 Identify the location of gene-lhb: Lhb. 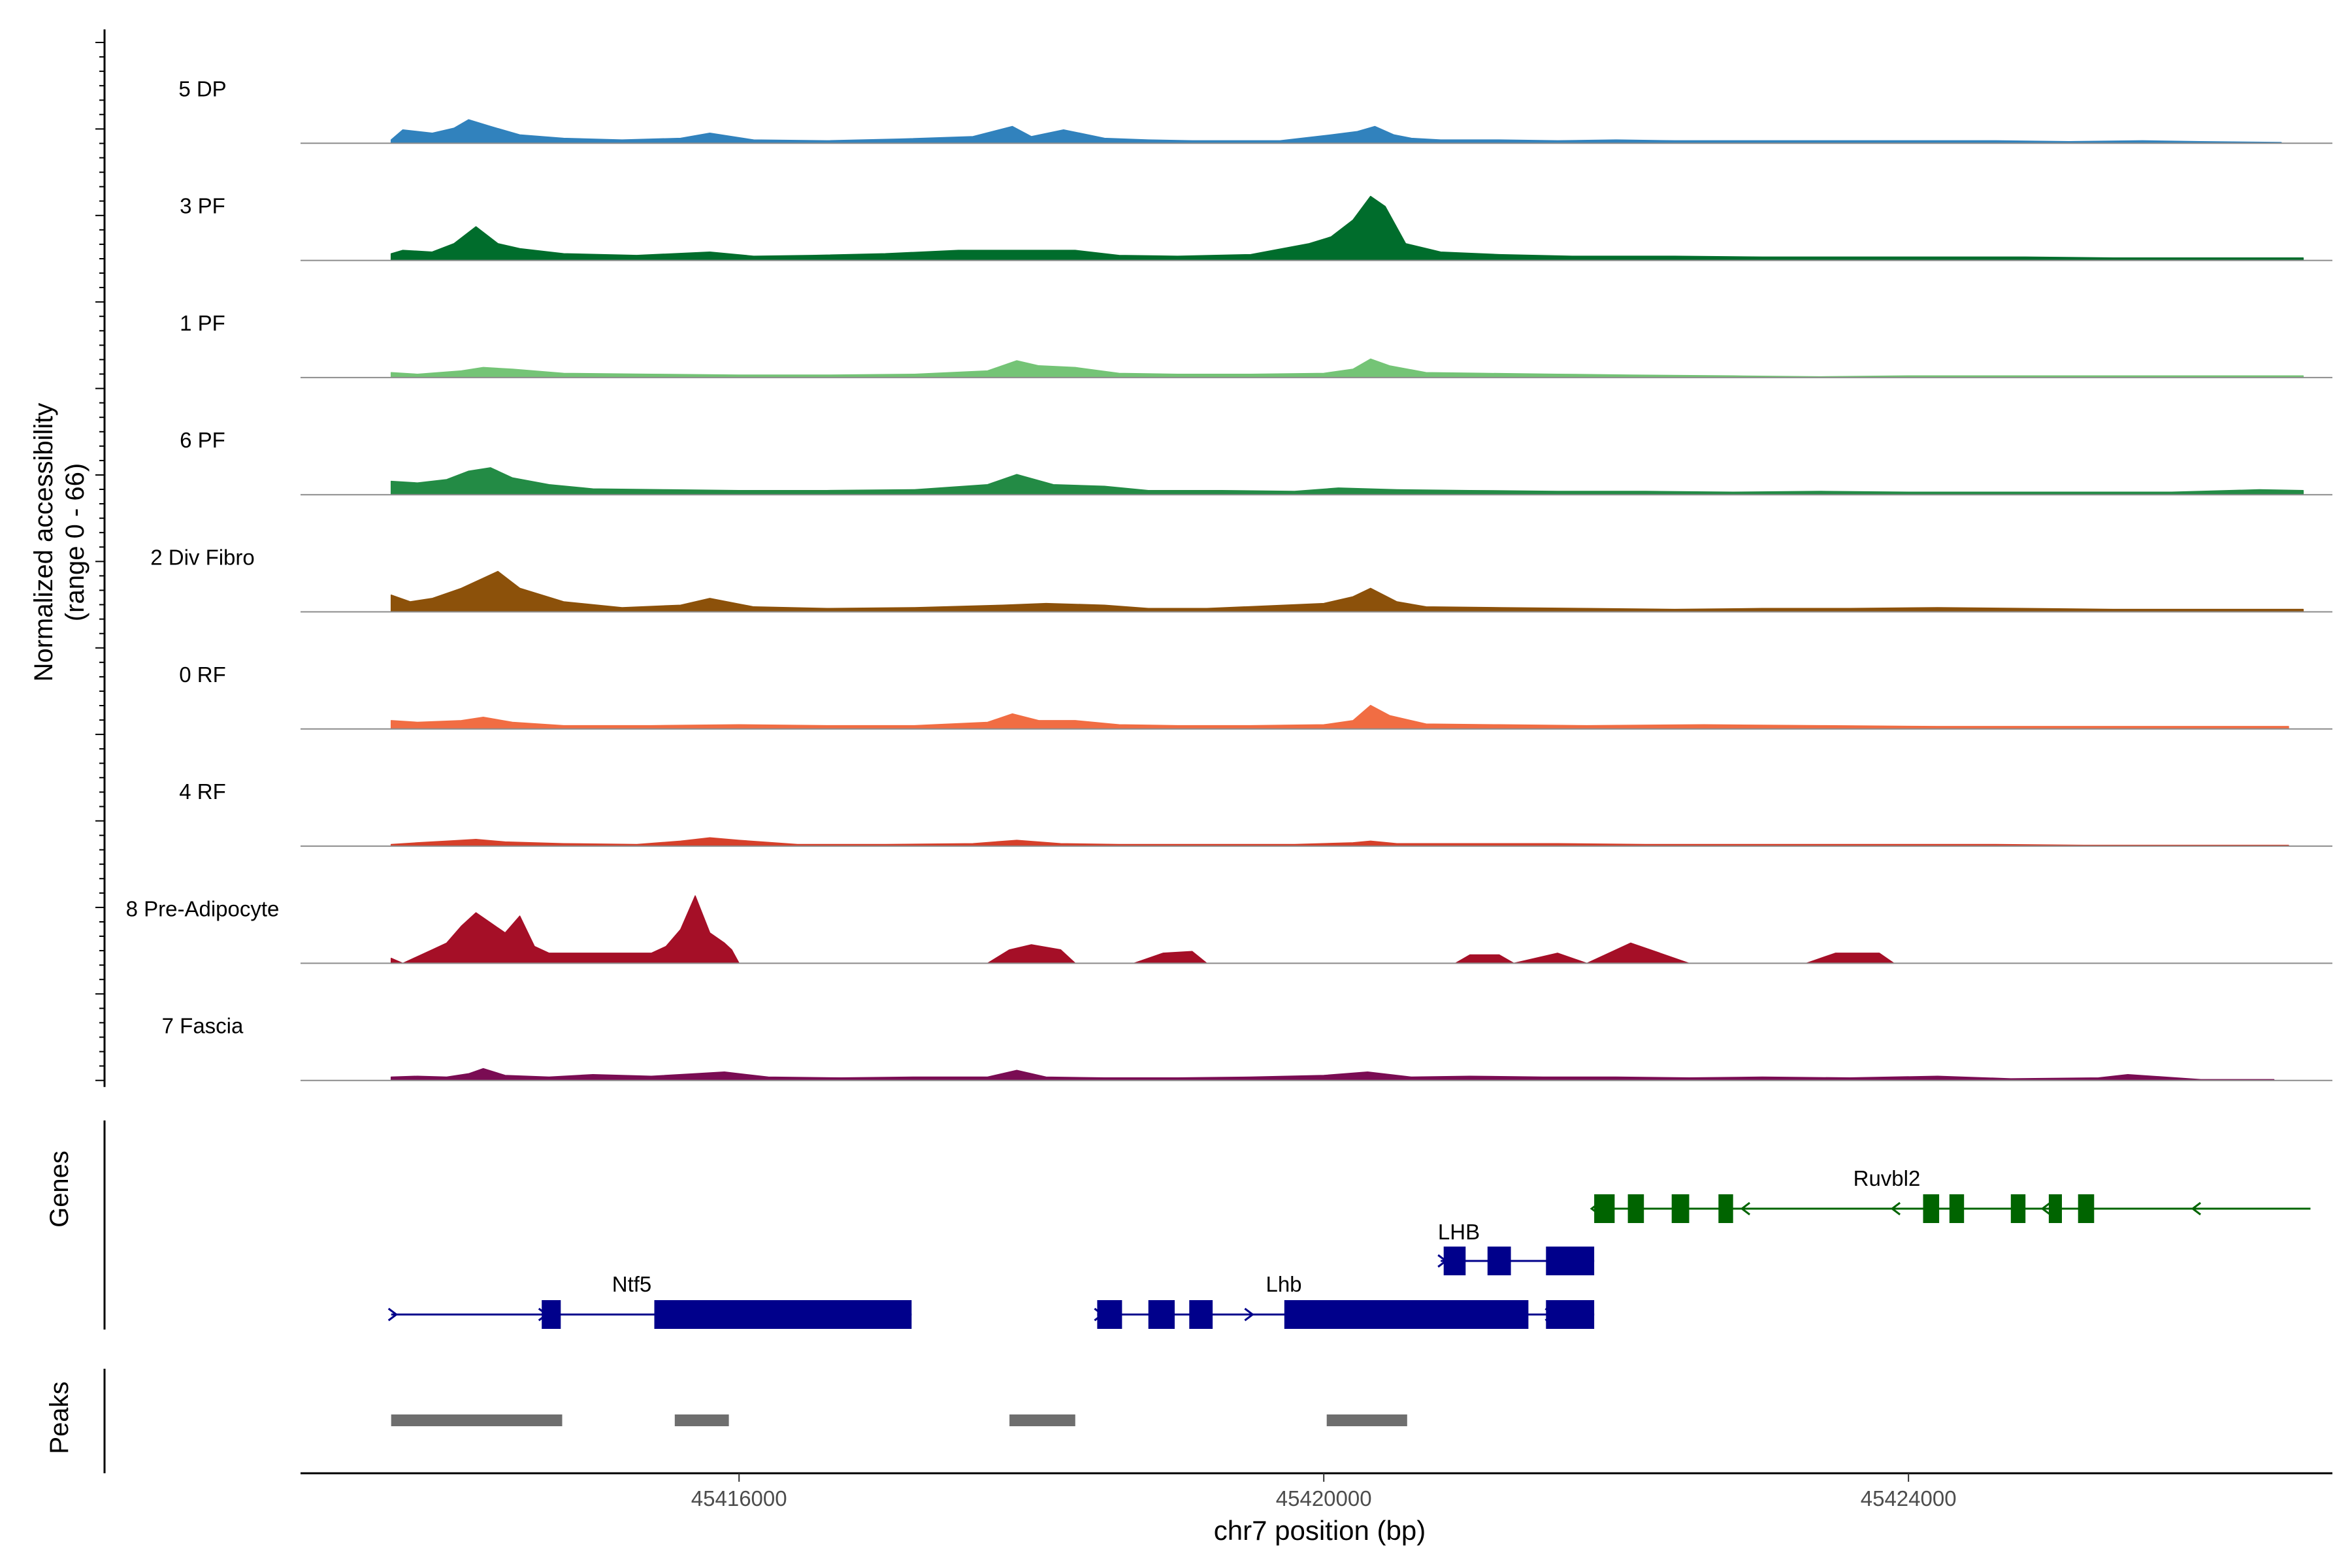
(1344, 1300).